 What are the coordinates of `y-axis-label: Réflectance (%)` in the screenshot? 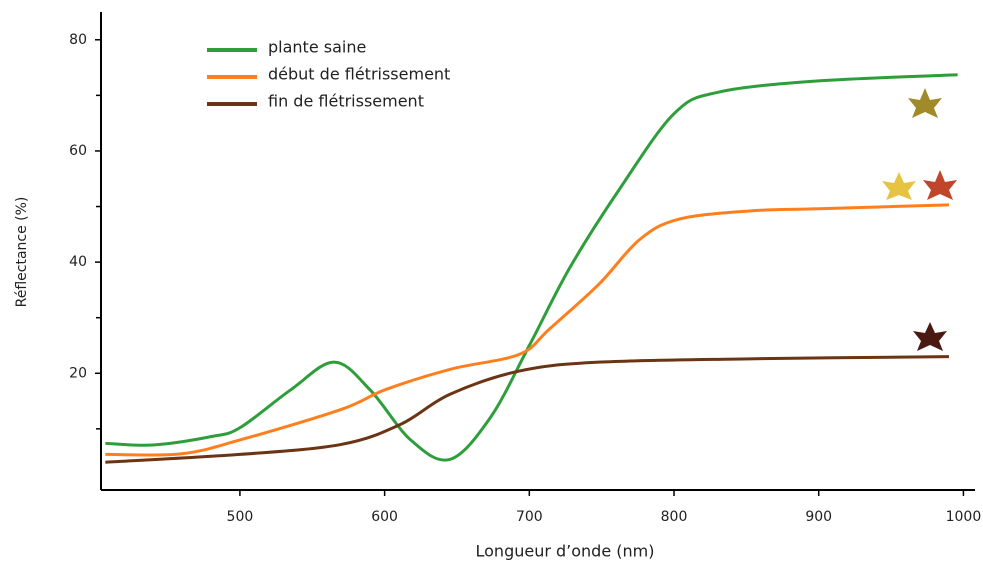 It's located at (22, 252).